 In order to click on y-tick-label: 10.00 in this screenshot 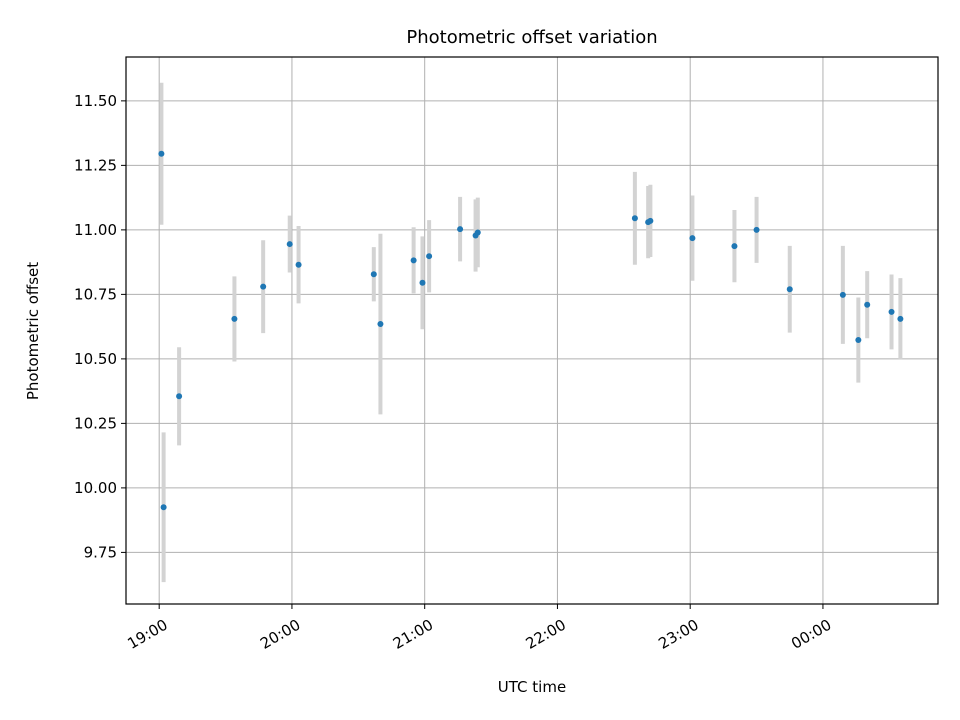, I will do `click(95, 488)`.